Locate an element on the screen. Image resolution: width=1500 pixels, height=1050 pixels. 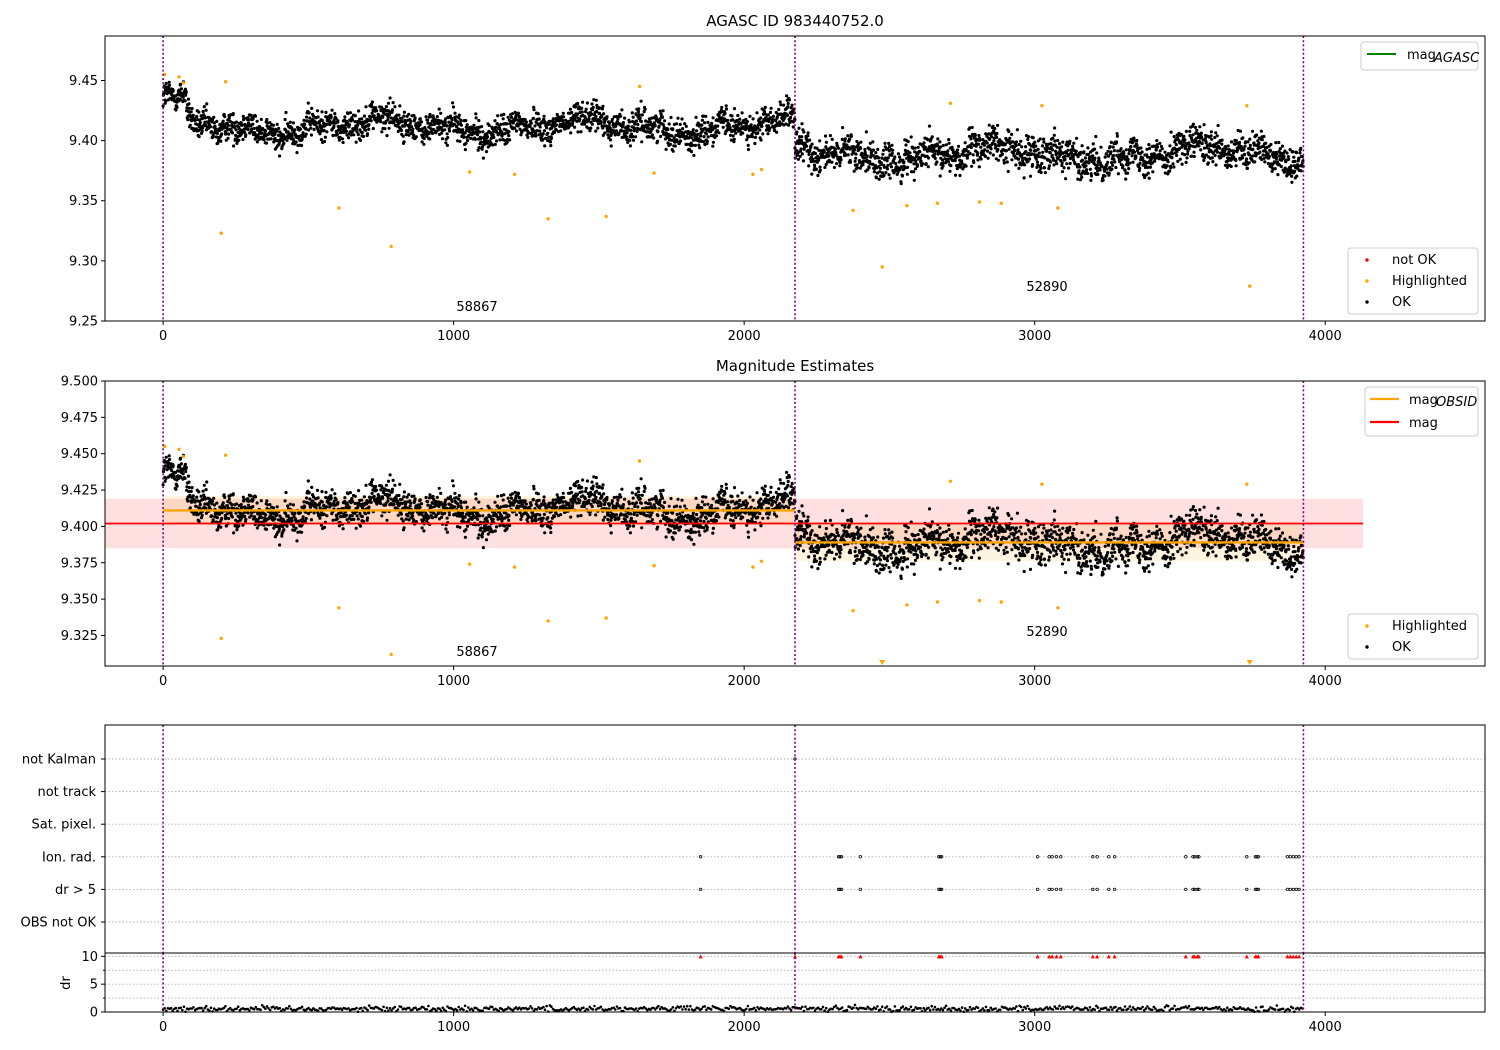
p1-xtick-label: 1000 is located at coordinates (453, 336).